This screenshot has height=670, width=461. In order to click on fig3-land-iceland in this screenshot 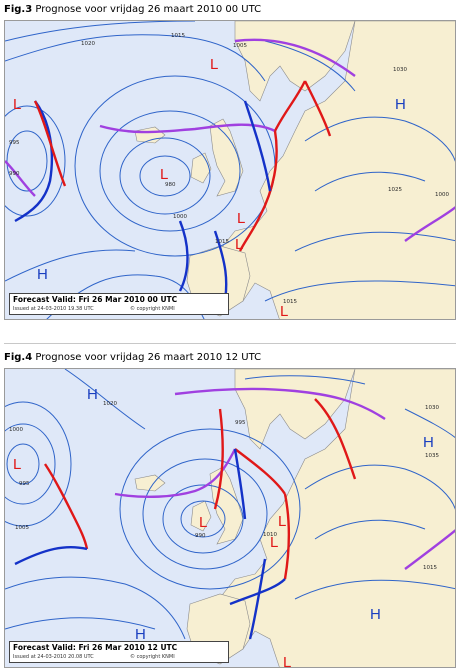, I will do `click(150, 135)`.